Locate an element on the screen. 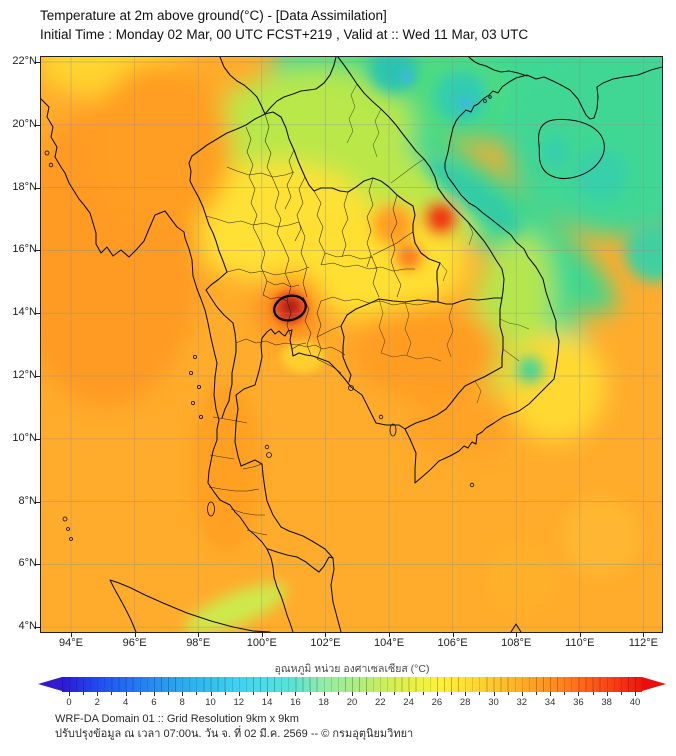  lat-tick-label: 20°N is located at coordinates (24, 123).